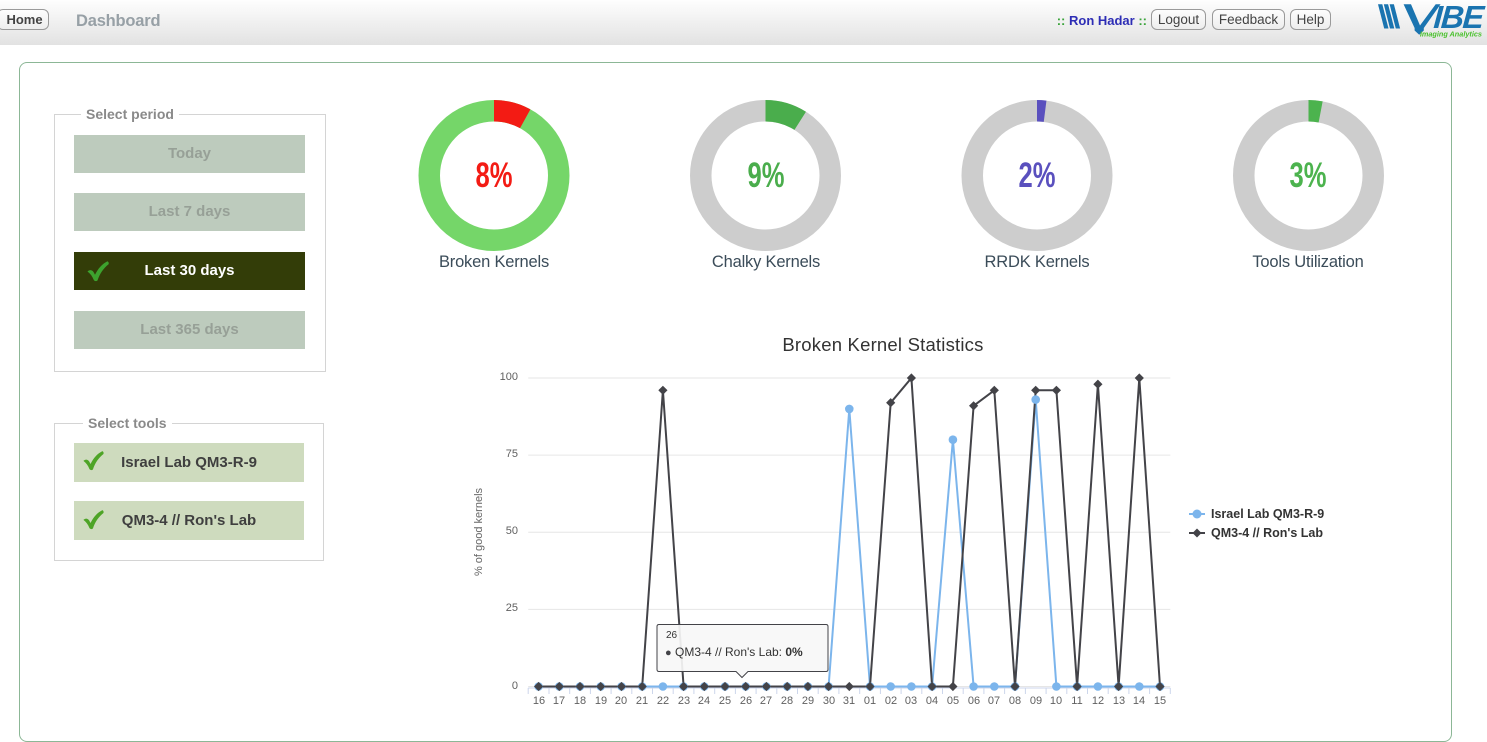  I want to click on svg-text: Imaging Analytics, so click(1451, 34).